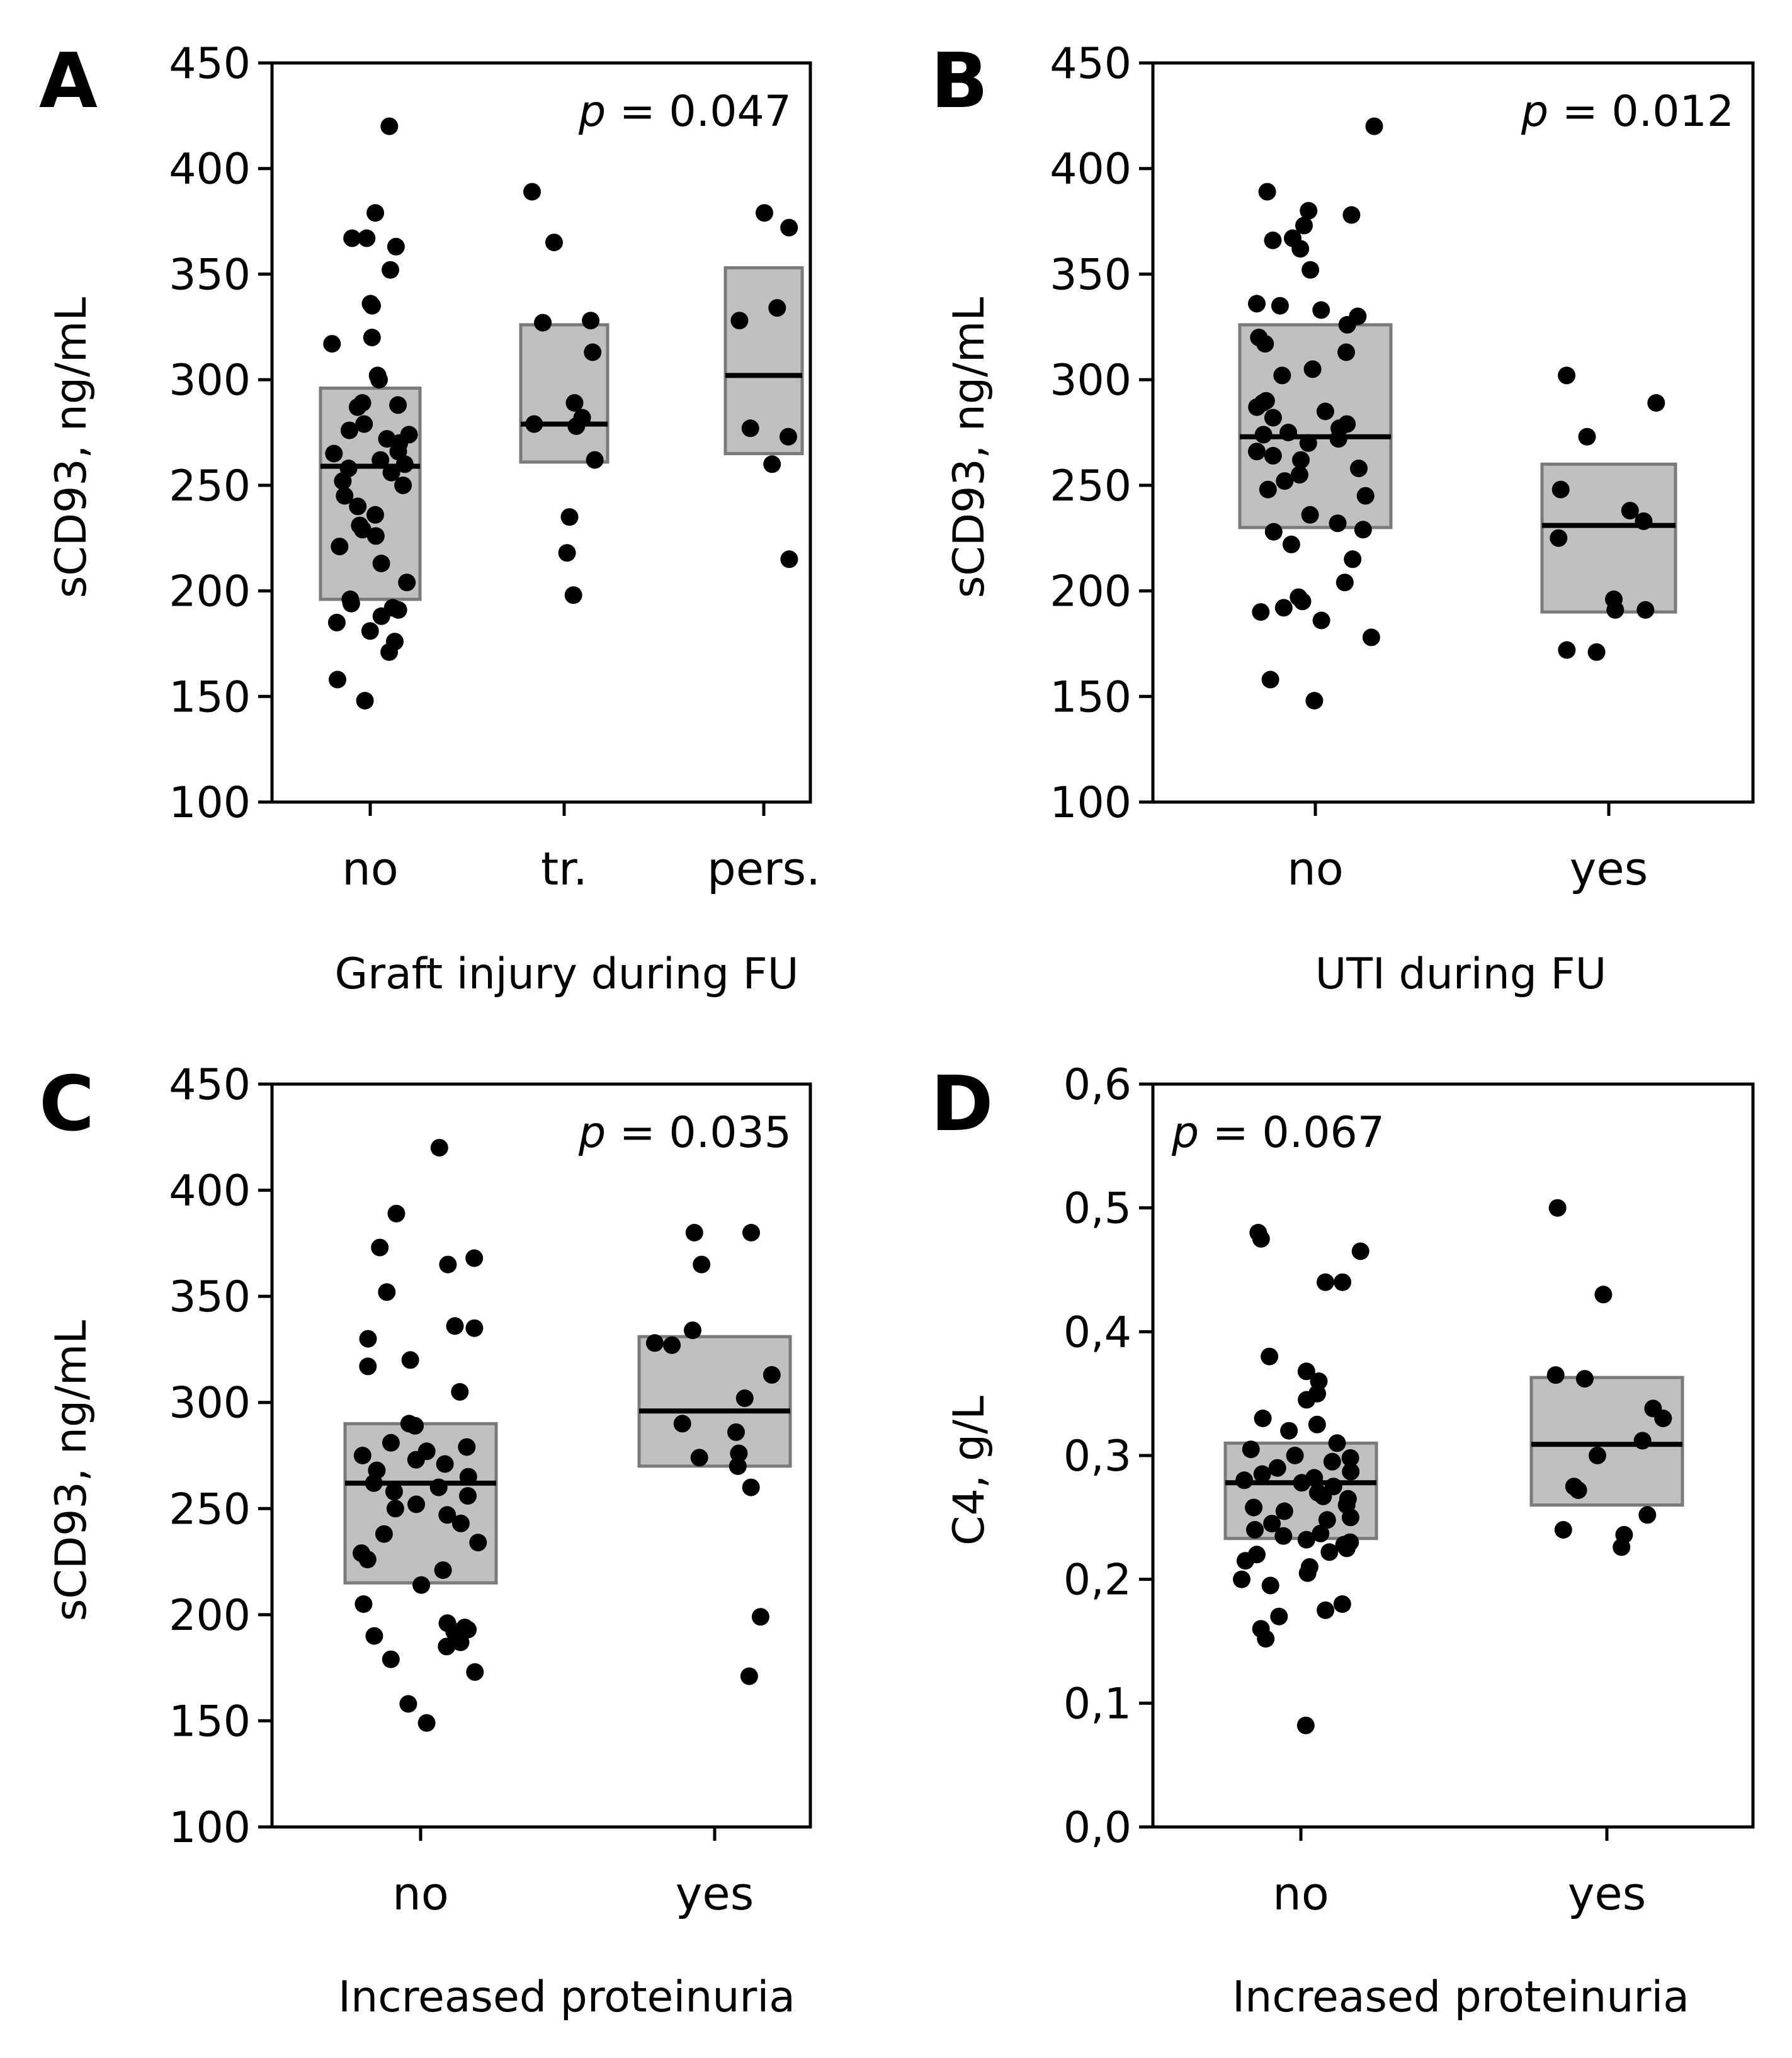  I want to click on p-value-annotation: p = 0.047, so click(684, 112).